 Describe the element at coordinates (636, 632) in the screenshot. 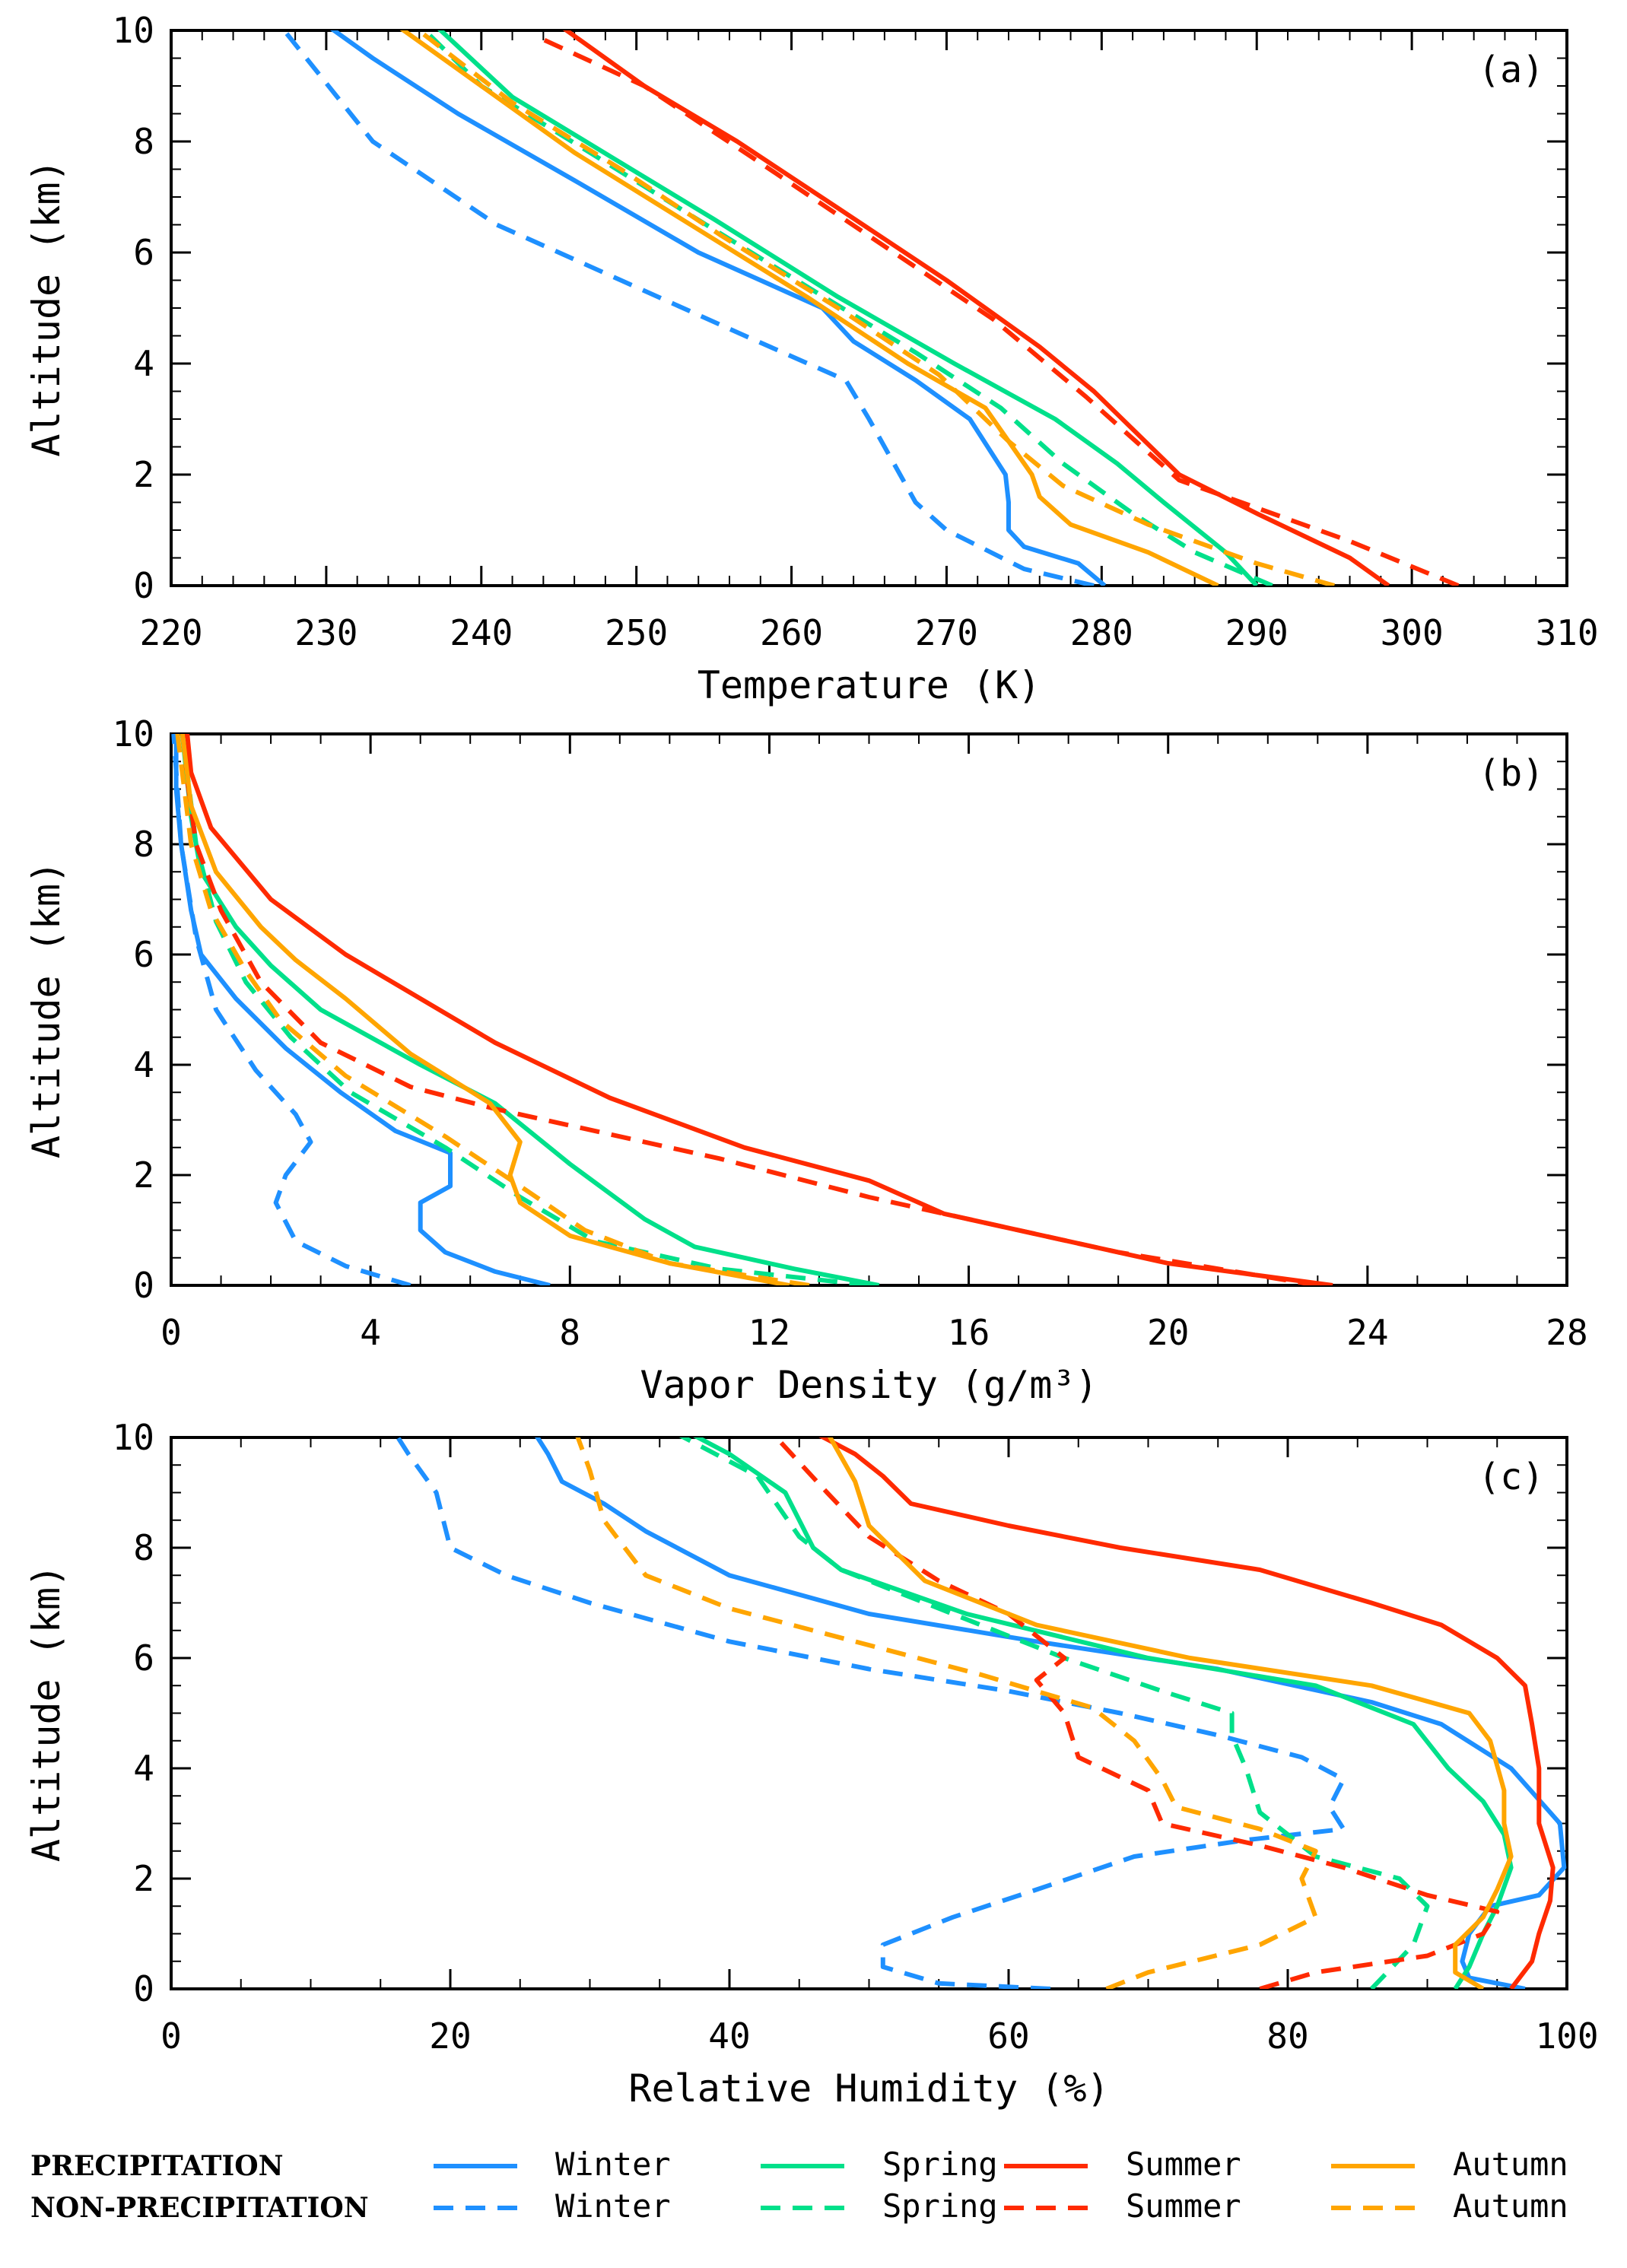

I see `x-tick-label: 250` at that location.